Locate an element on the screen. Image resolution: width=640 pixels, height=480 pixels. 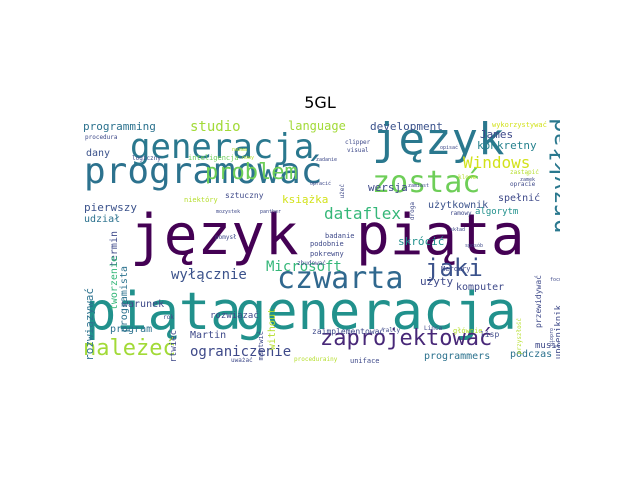
cloud-word: problem is located at coordinates (251, 172).